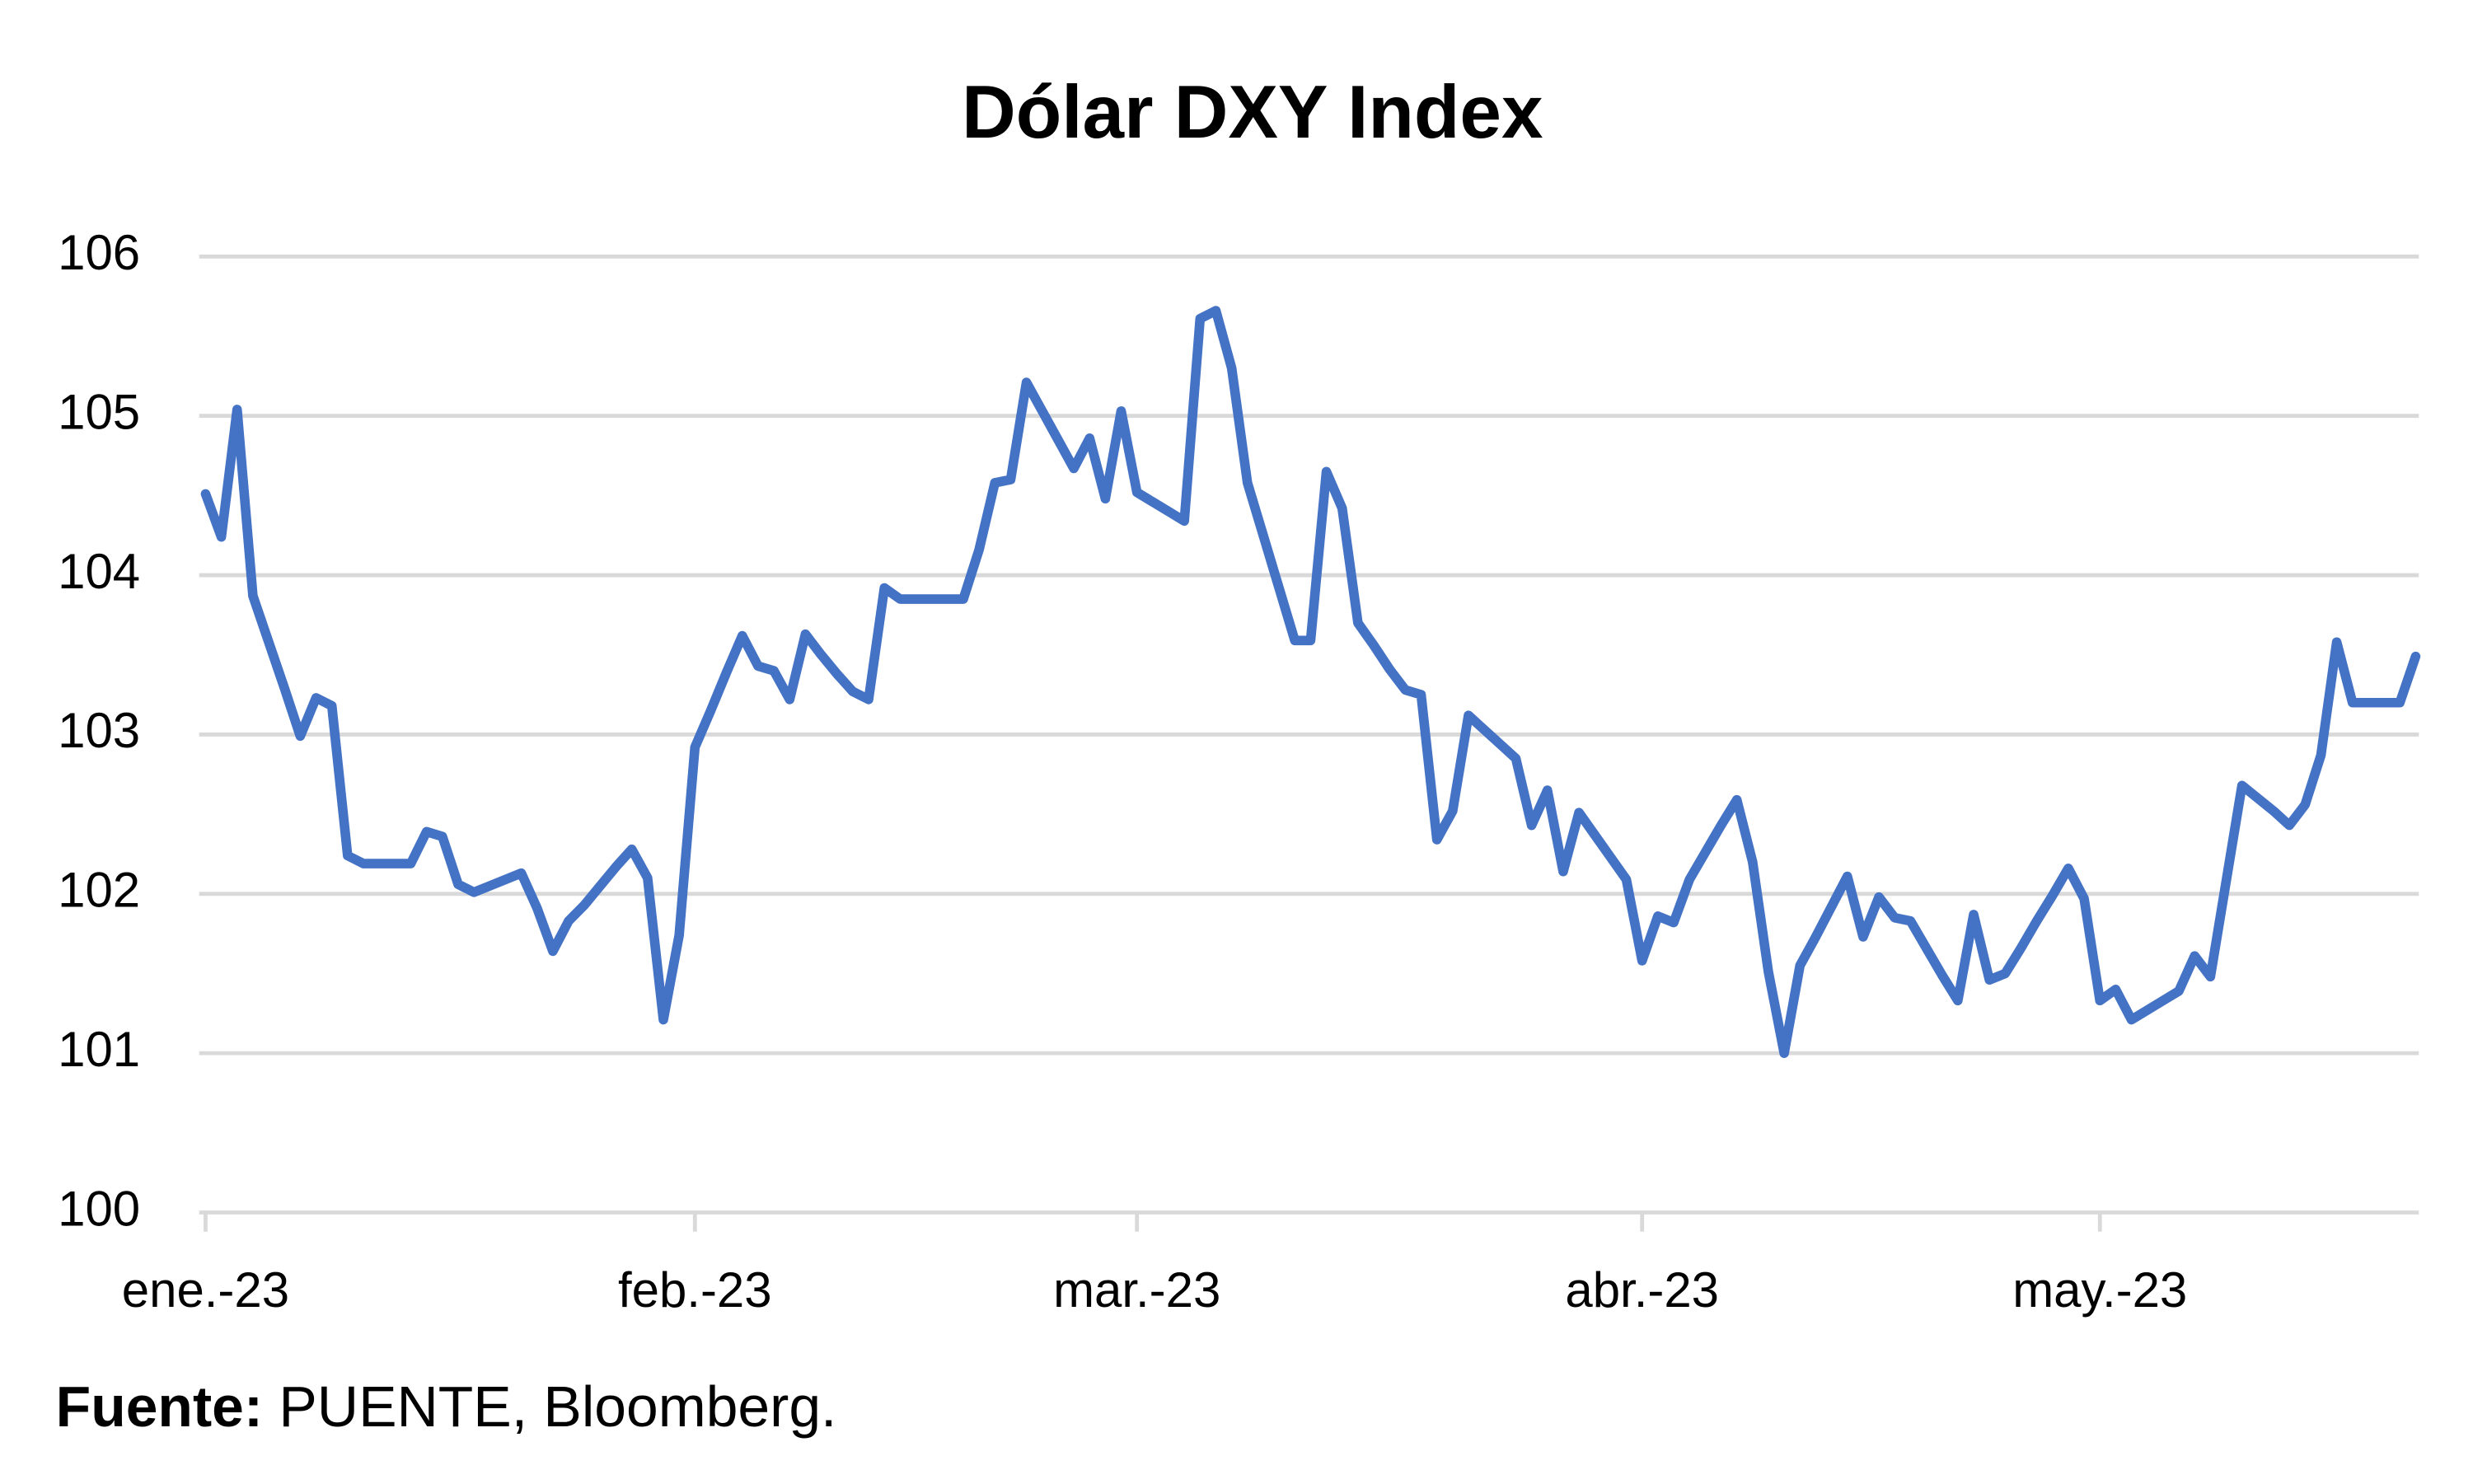 This screenshot has height=1484, width=2473. I want to click on x-tick-label: may.-23, so click(2099, 1290).